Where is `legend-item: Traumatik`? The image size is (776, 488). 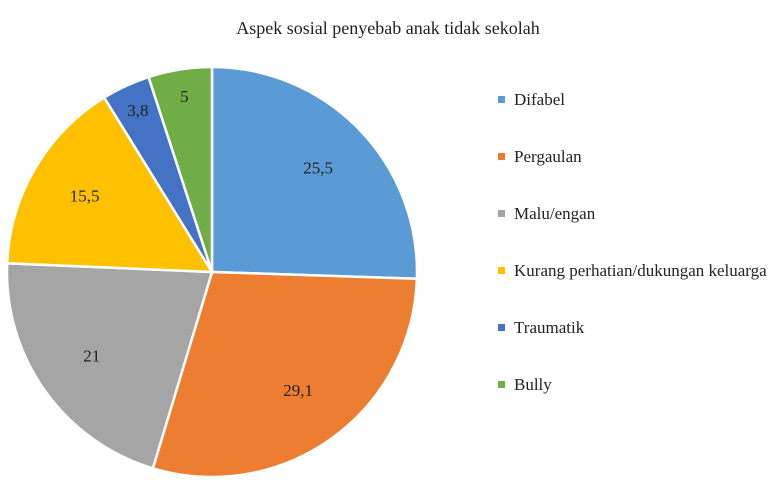 legend-item: Traumatik is located at coordinates (633, 327).